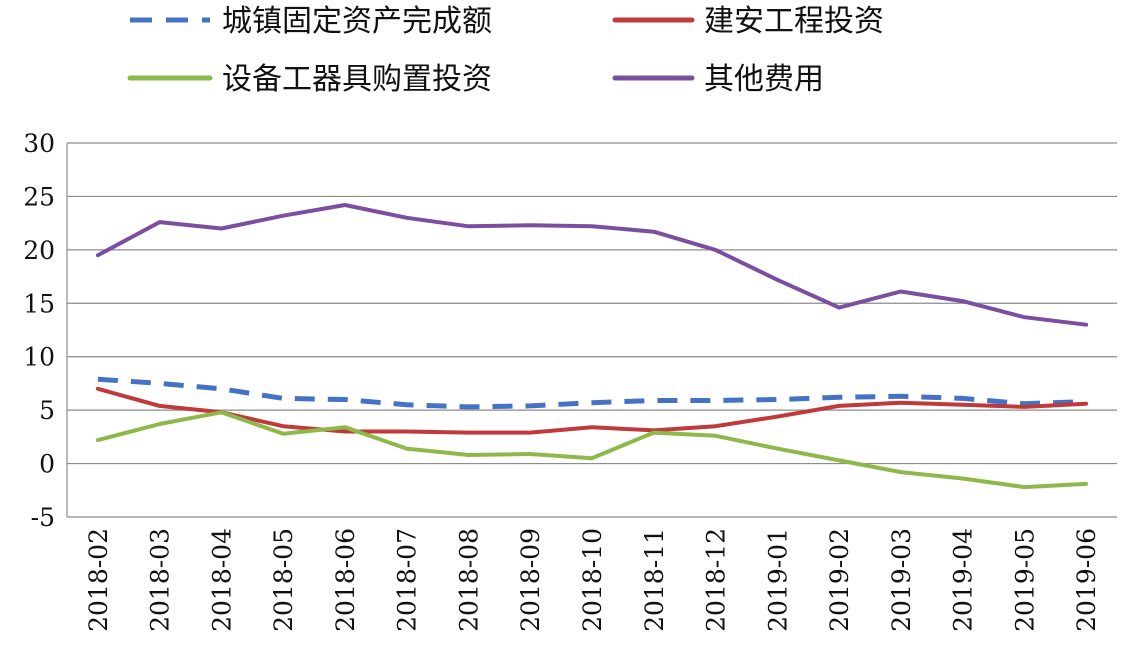 This screenshot has height=665, width=1126. Describe the element at coordinates (505, 50) in the screenshot. I see `legend: 城镇固定资产完成额 建安工程投资 设备工器具购置投资 其他费用` at that location.